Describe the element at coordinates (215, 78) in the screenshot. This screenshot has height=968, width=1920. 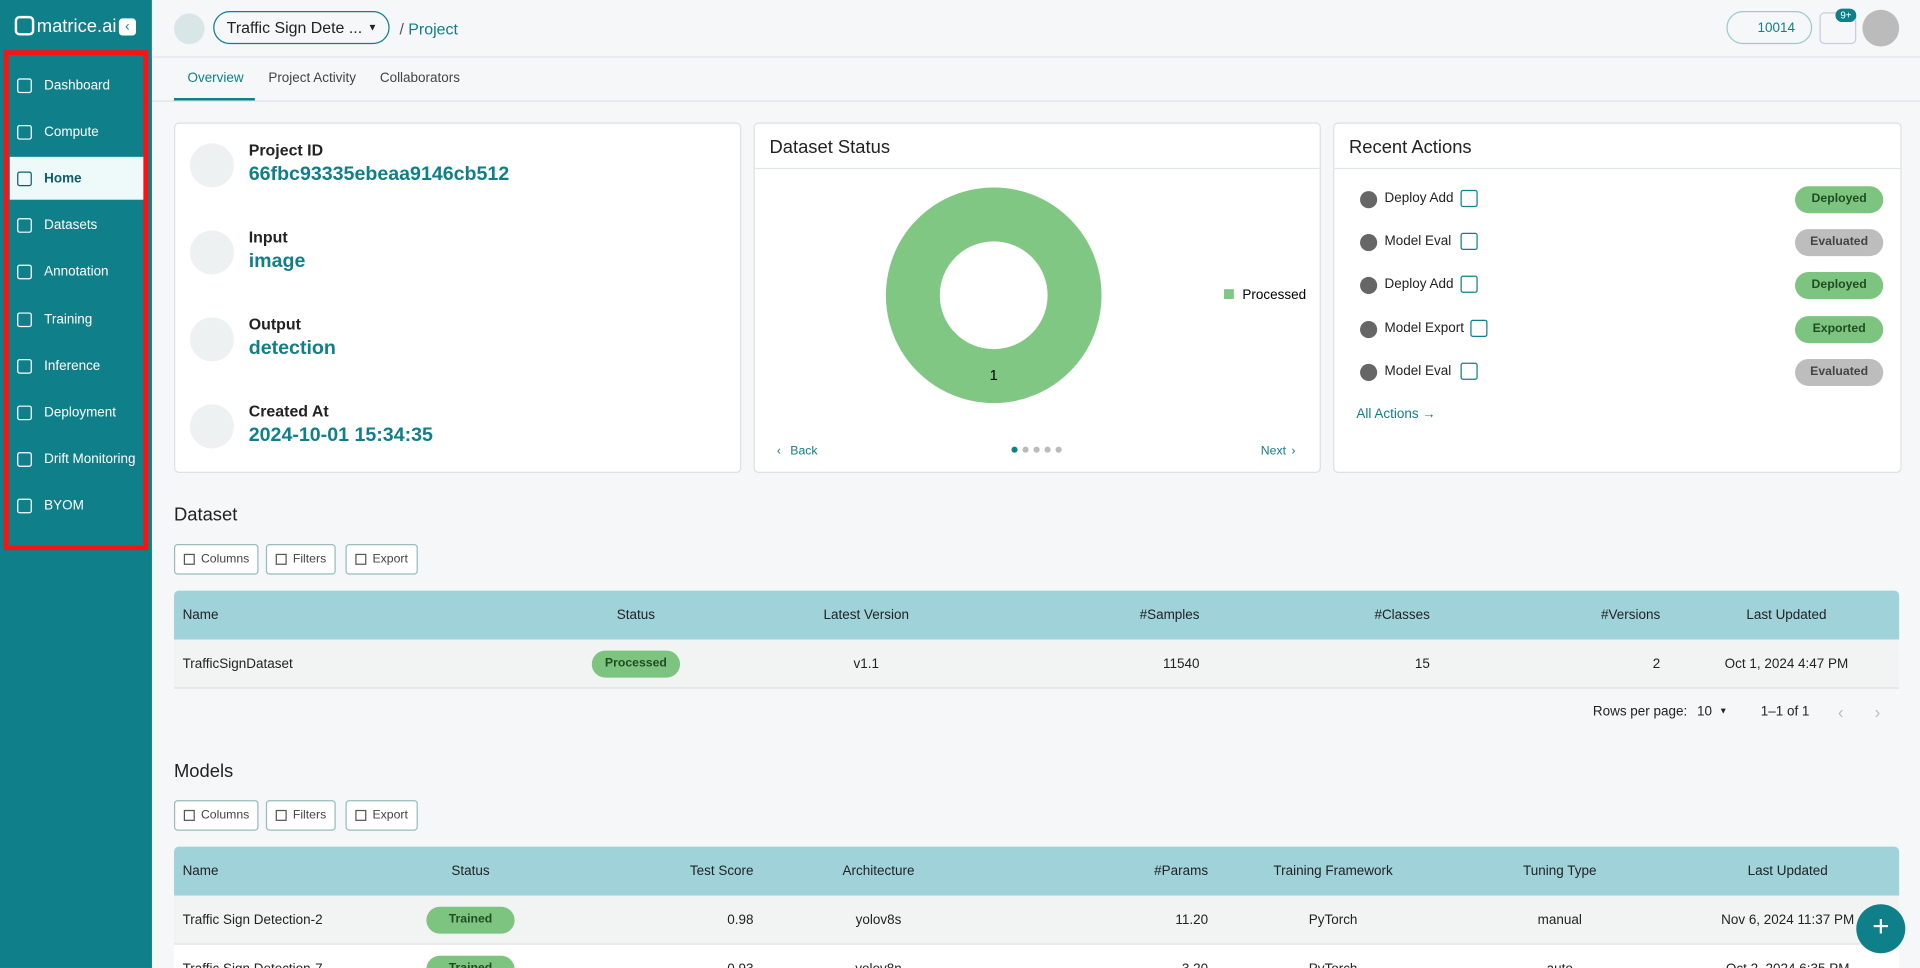
I see `tab: Overview` at that location.